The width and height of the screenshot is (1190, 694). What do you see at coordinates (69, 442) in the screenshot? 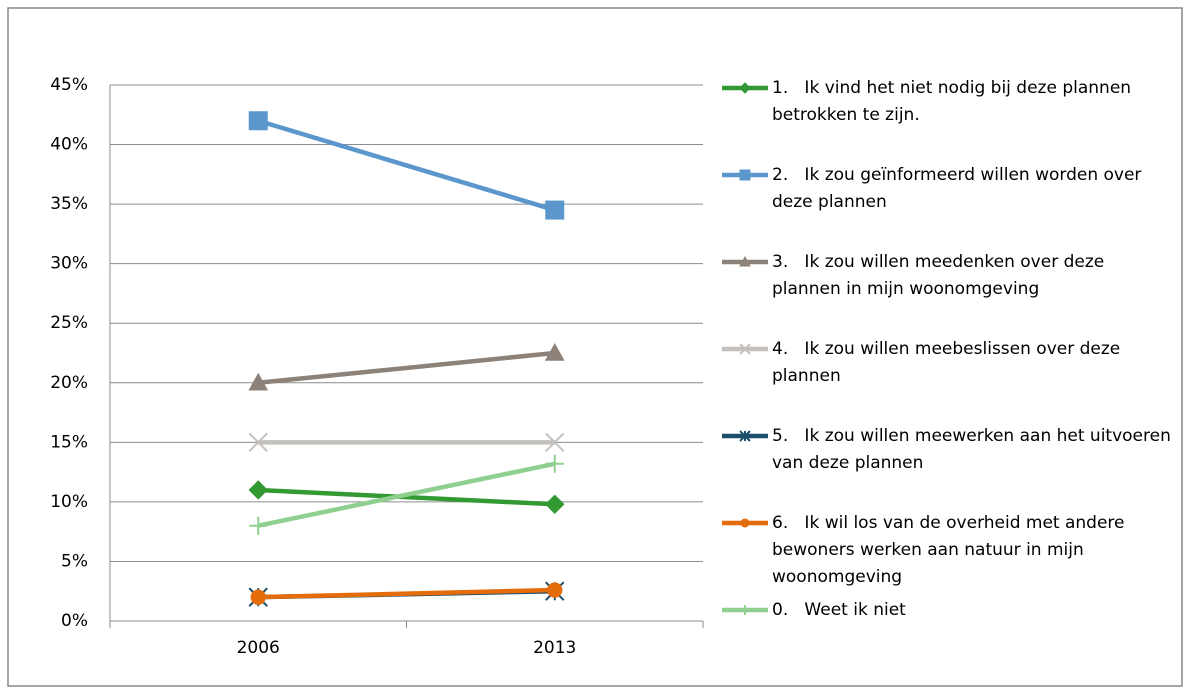
I see `y-tick-label: 15%` at bounding box center [69, 442].